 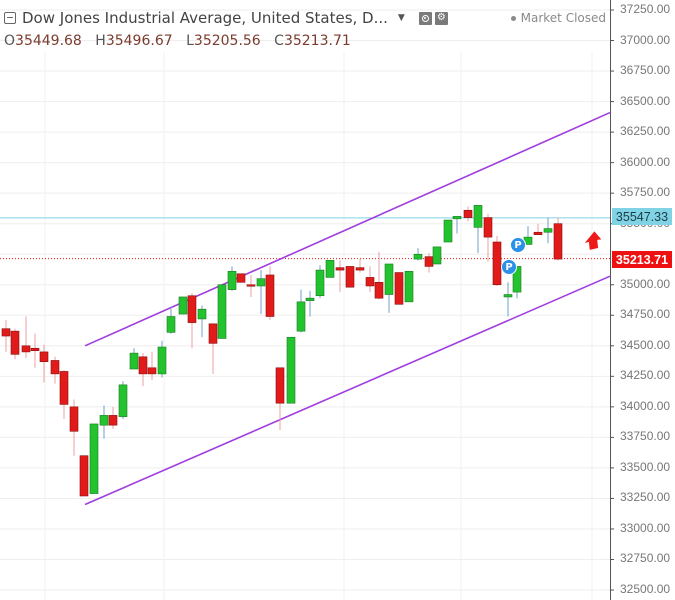 What do you see at coordinates (100, 41) in the screenshot?
I see `high-label: H` at bounding box center [100, 41].